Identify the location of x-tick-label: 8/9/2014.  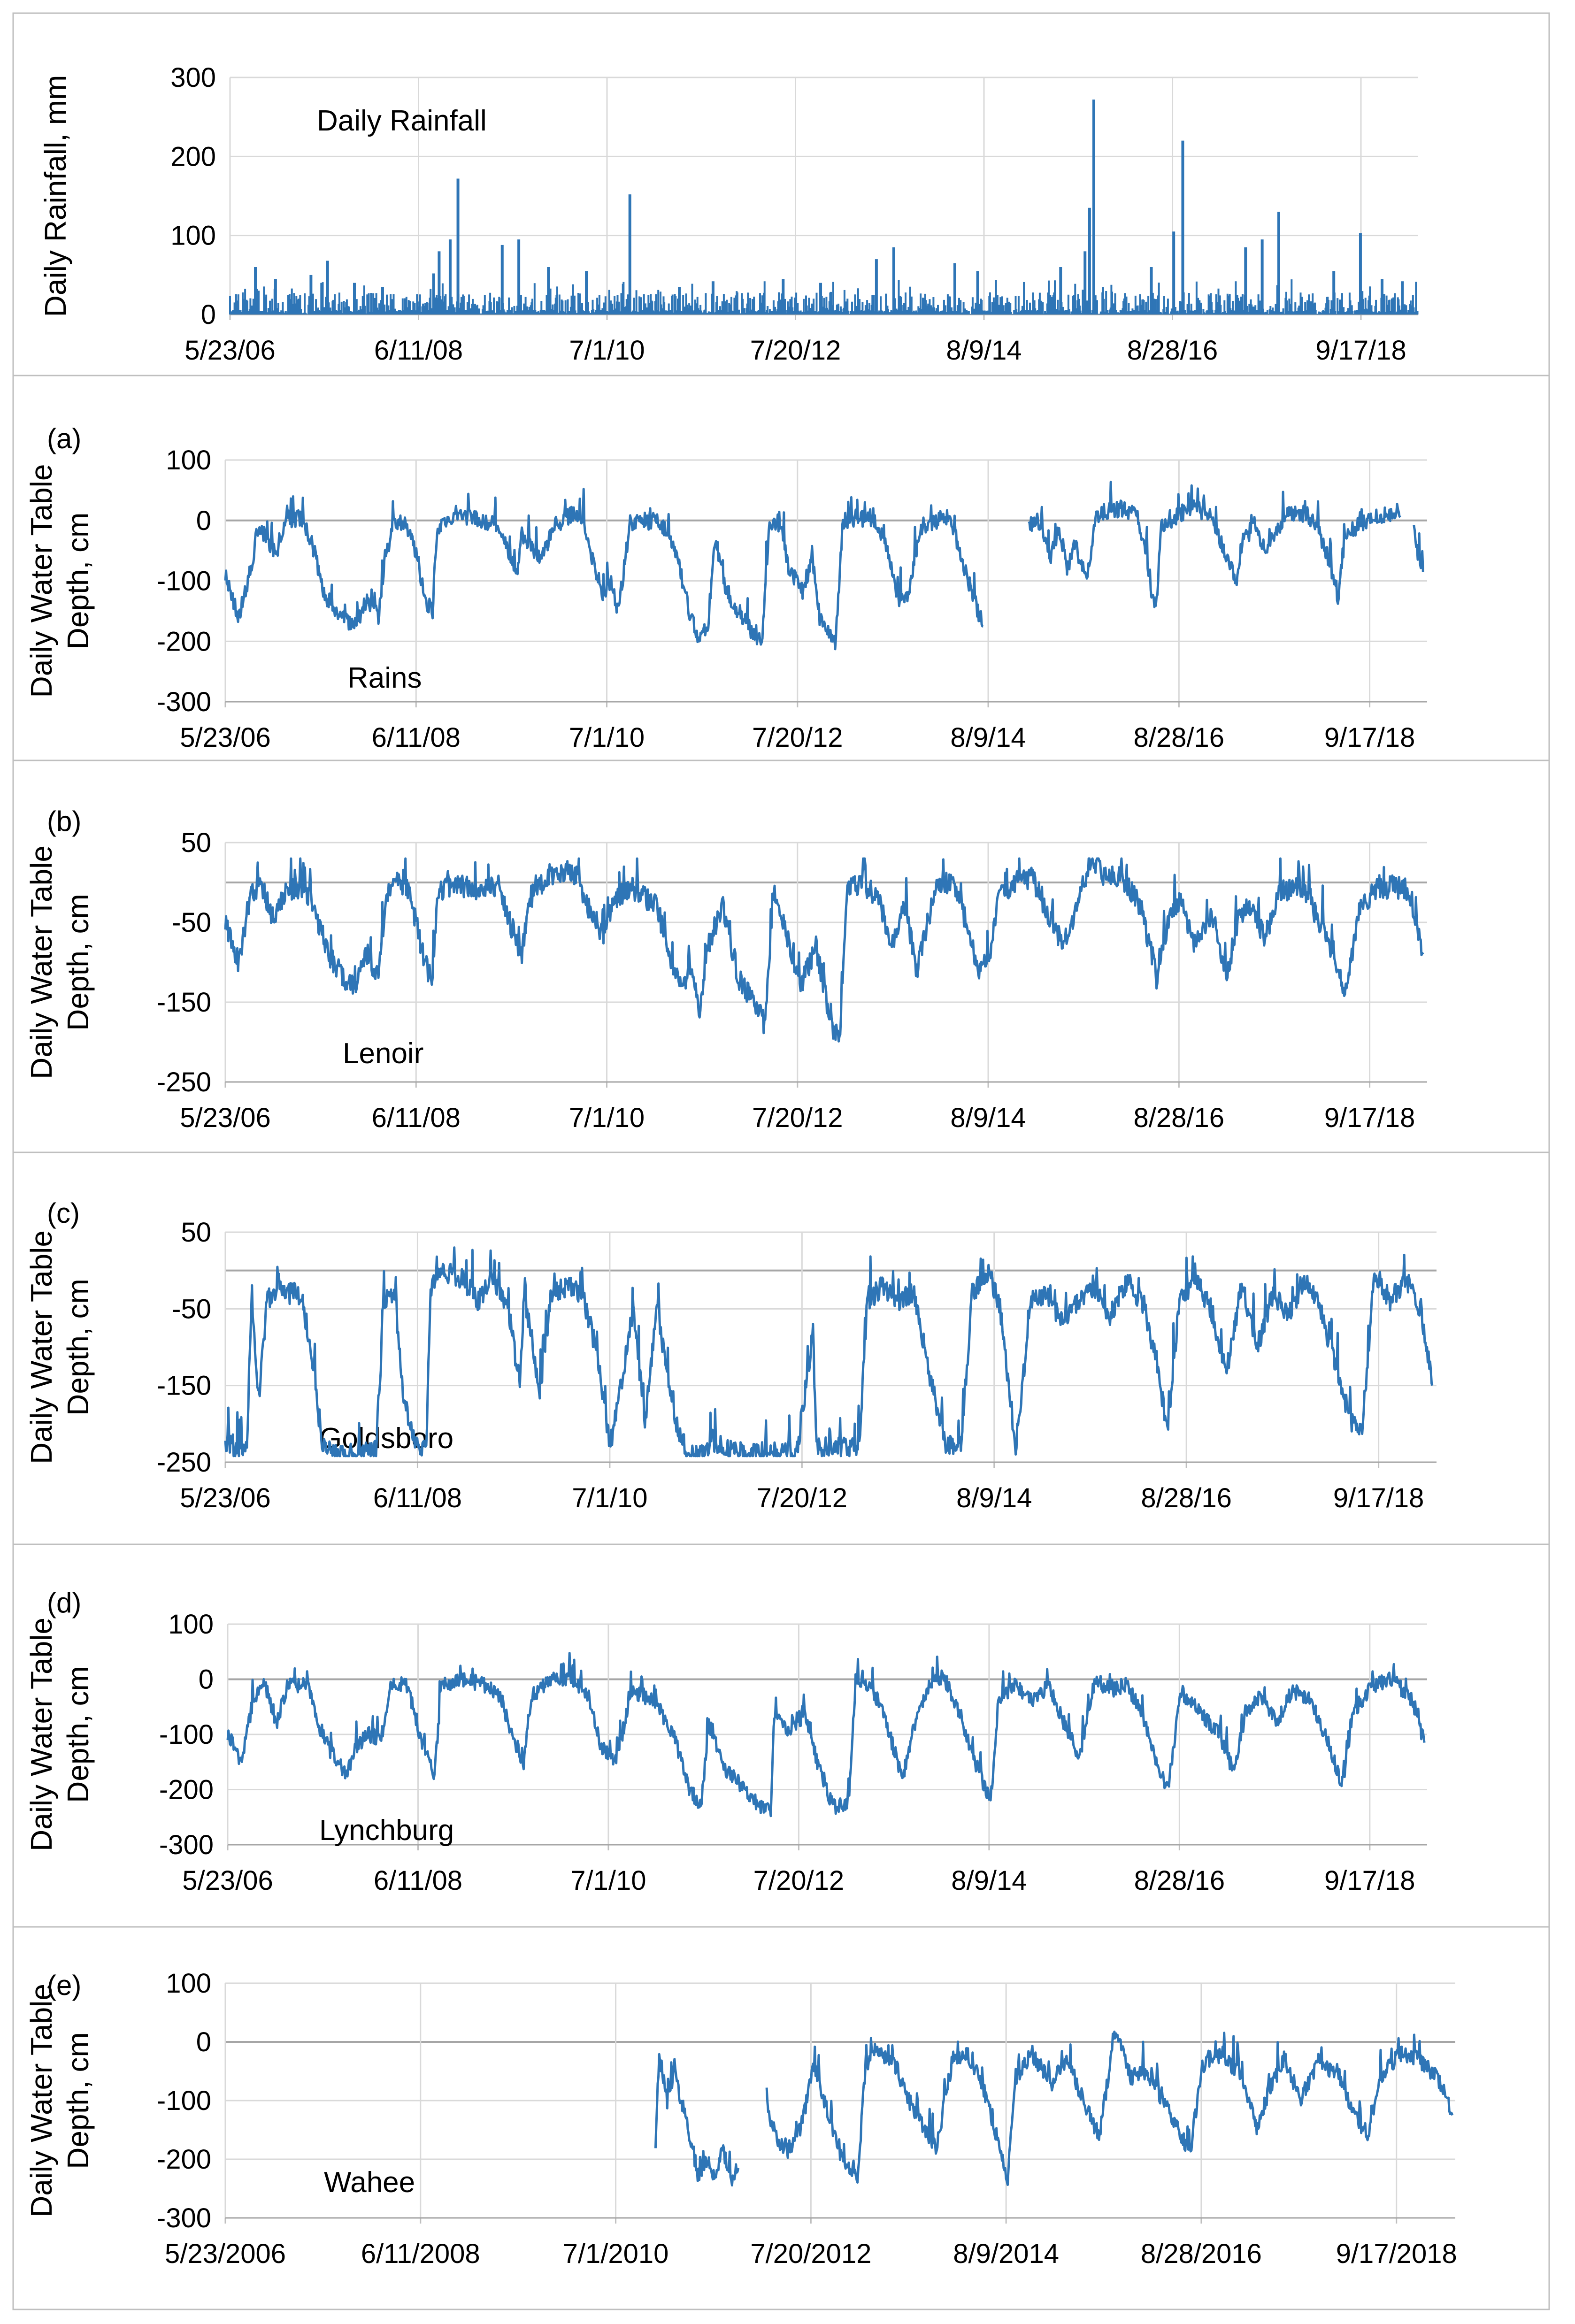
(1006, 2254).